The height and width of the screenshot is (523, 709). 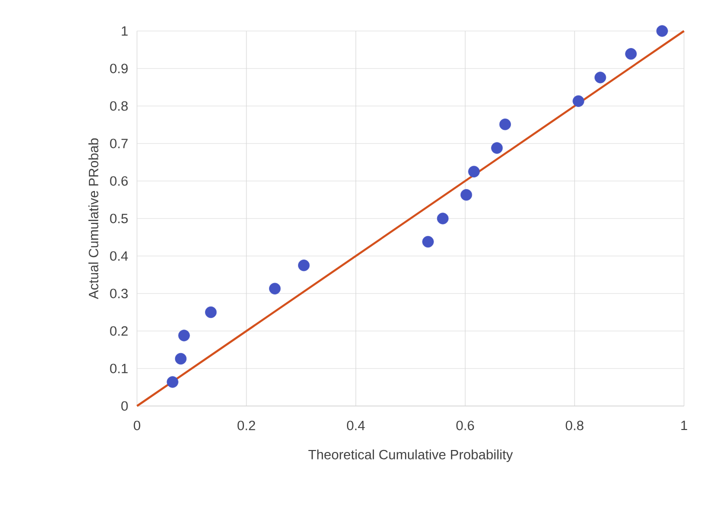 What do you see at coordinates (124, 406) in the screenshot?
I see `y-tick-label: 0` at bounding box center [124, 406].